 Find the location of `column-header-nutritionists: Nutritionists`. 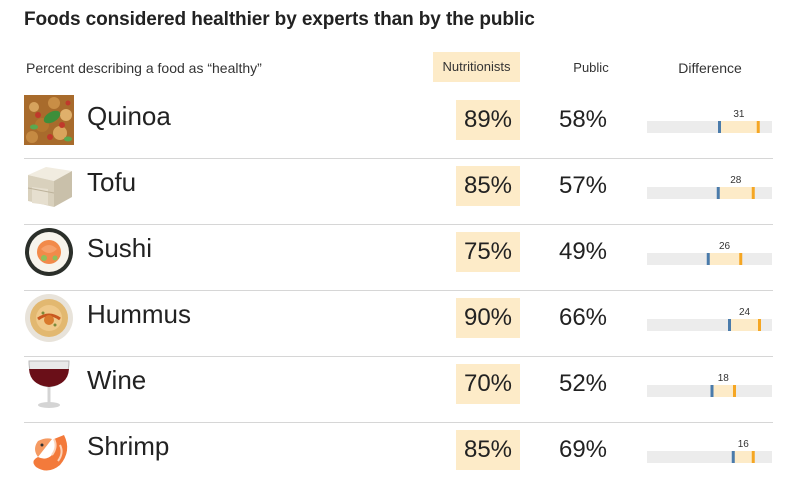

column-header-nutritionists: Nutritionists is located at coordinates (476, 67).